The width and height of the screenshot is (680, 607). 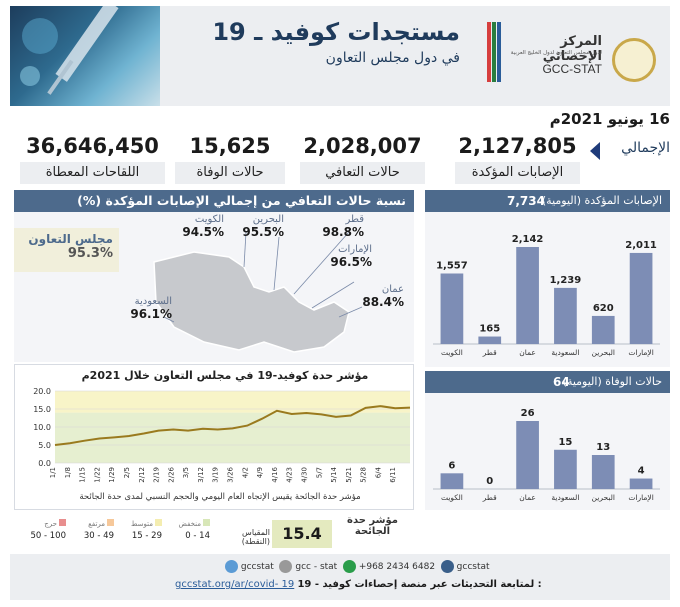 What do you see at coordinates (556, 53) in the screenshot?
I see `org-name-ar-sub: لدول مجلس التعاون لدول الخليج العربية` at bounding box center [556, 53].